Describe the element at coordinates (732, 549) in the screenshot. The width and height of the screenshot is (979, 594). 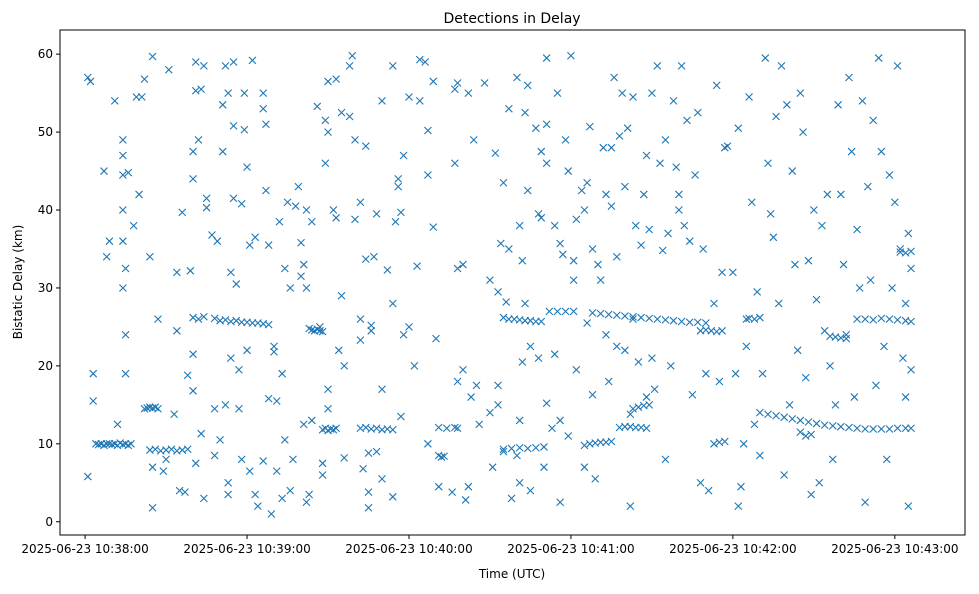
I see `x-tick-label: 2025-06-23 10:42:00` at that location.